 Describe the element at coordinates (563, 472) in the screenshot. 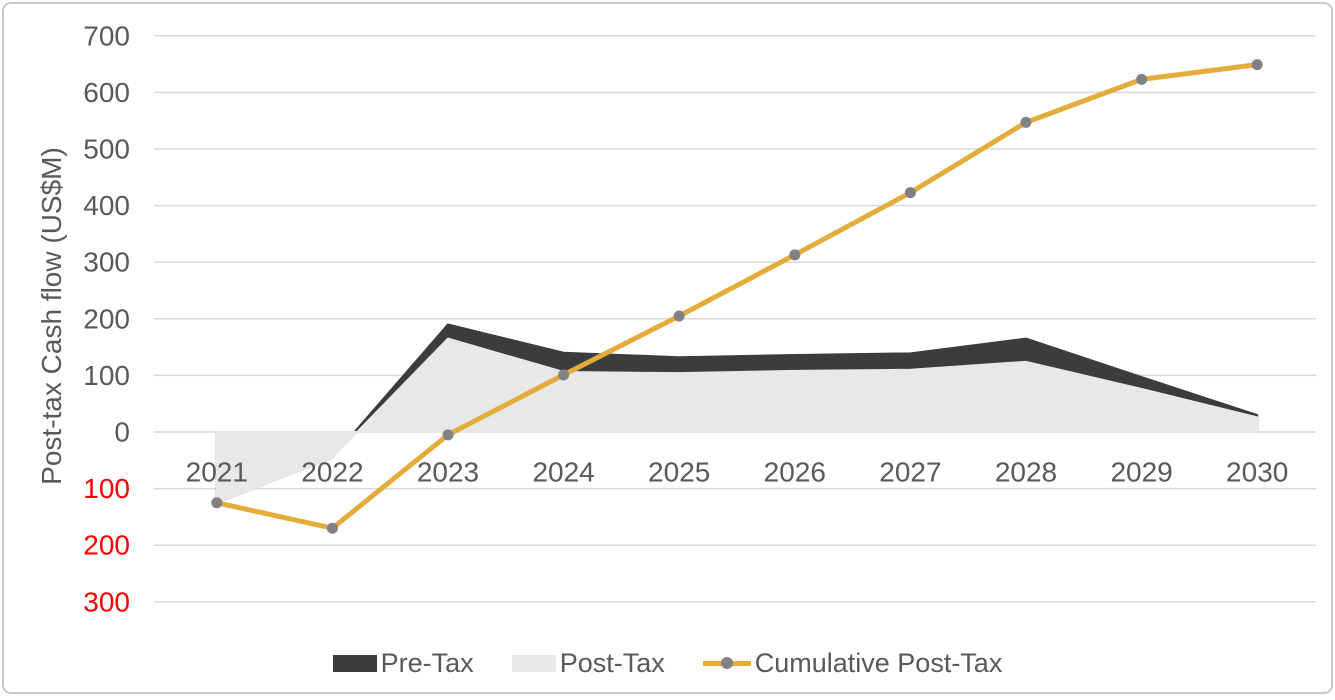

I see `x-tick-label: 2024` at that location.